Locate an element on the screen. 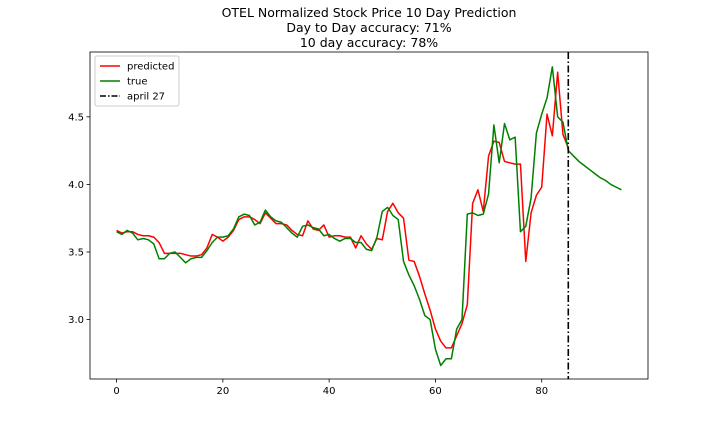 This screenshot has height=432, width=720. x-tick-label: 0 is located at coordinates (116, 391).